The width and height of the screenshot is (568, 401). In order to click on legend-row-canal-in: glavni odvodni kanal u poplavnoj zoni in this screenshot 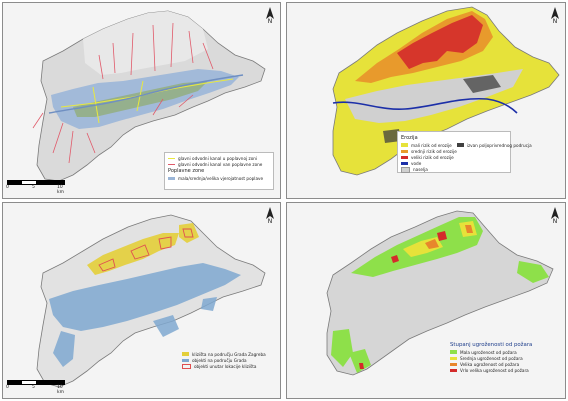, I will do `click(219, 158)`.